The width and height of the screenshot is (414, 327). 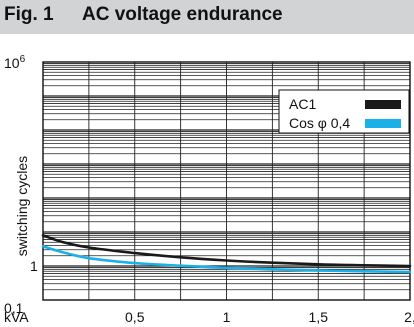 I want to click on legend-label-2: Cos φ 0,4, so click(x=319, y=123).